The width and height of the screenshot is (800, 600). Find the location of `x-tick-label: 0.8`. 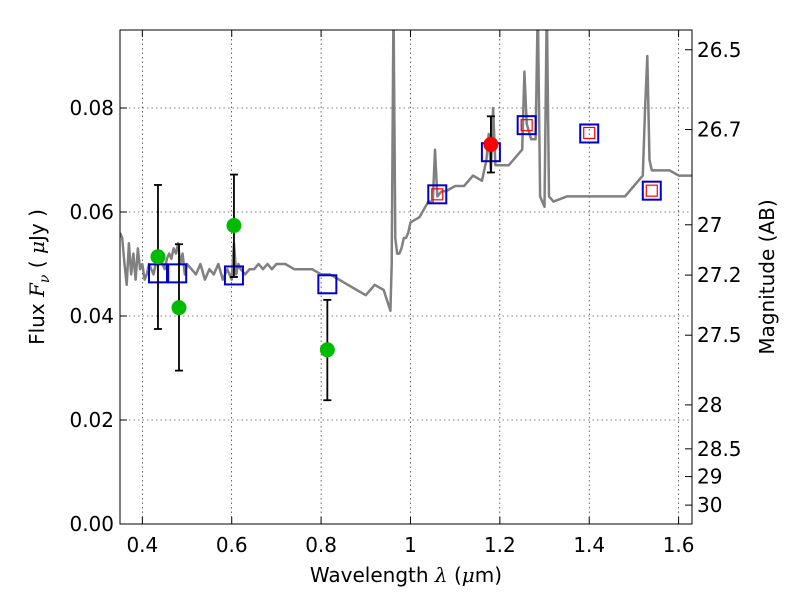

x-tick-label: 0.8 is located at coordinates (321, 545).